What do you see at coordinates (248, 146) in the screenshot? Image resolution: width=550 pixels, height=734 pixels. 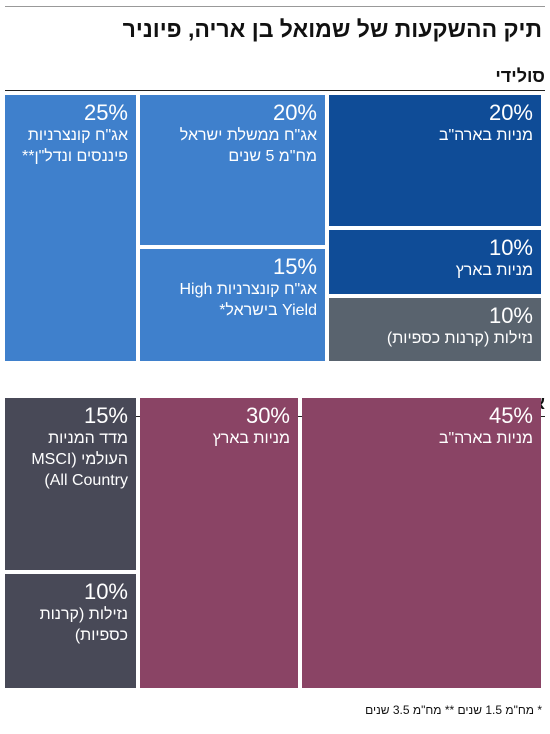 I see `category-label: אג"ח ממשלת ישראל מח"מ 5 שנים` at bounding box center [248, 146].